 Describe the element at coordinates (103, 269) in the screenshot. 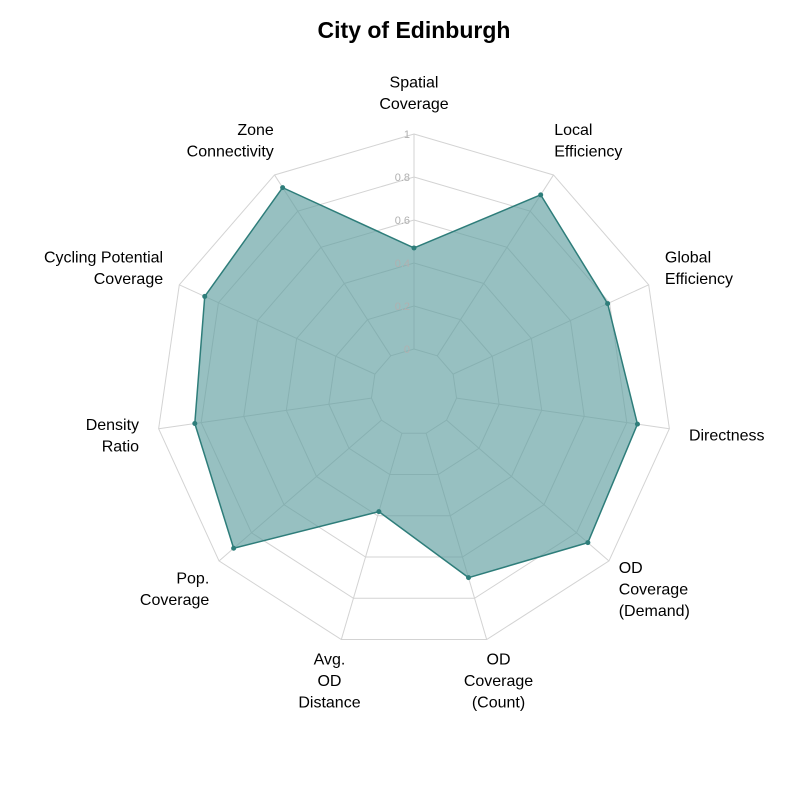

I see `axis-label: Cycling Potential Coverage` at that location.